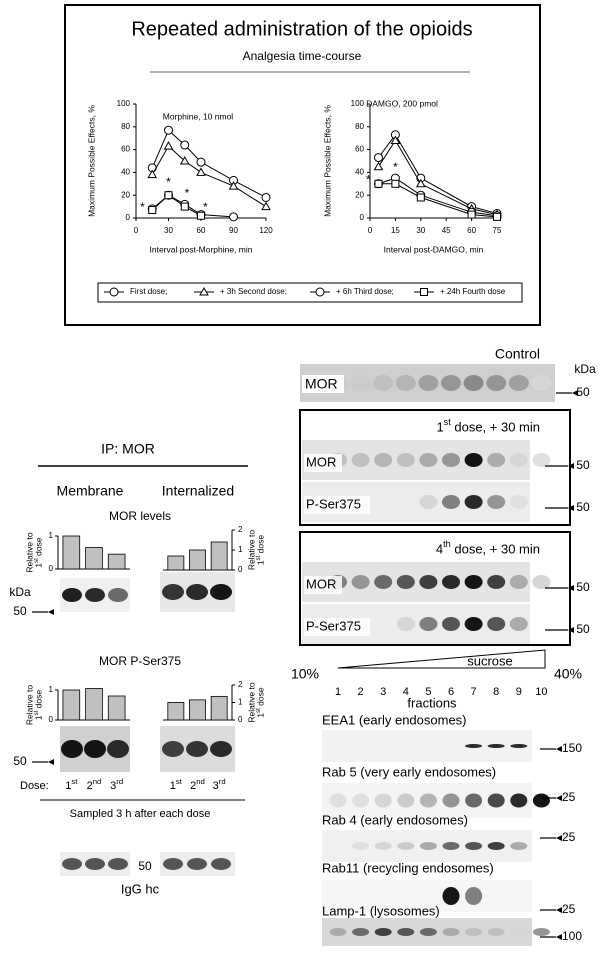 Image resolution: width=600 pixels, height=956 pixels. I want to click on legend-frame, so click(310, 292).